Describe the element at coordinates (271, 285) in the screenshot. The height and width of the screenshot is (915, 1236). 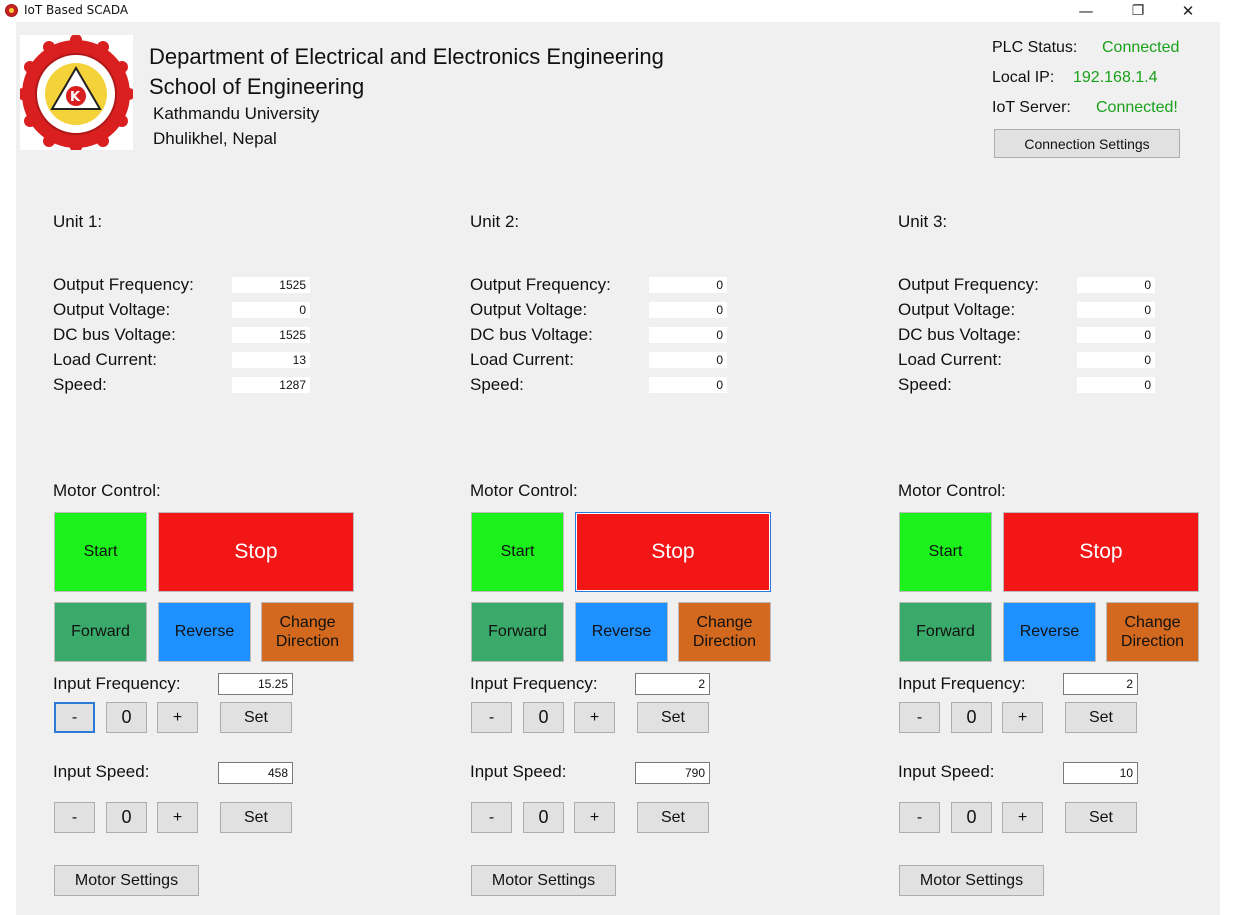
I see `output-frequency-readout: 1525` at that location.